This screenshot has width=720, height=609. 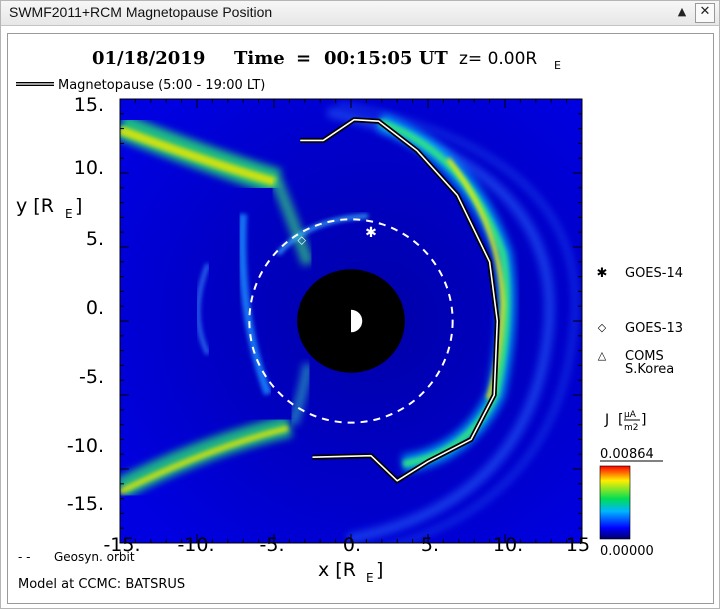 I want to click on geosync-legend-dash: - -, so click(x=24, y=557).